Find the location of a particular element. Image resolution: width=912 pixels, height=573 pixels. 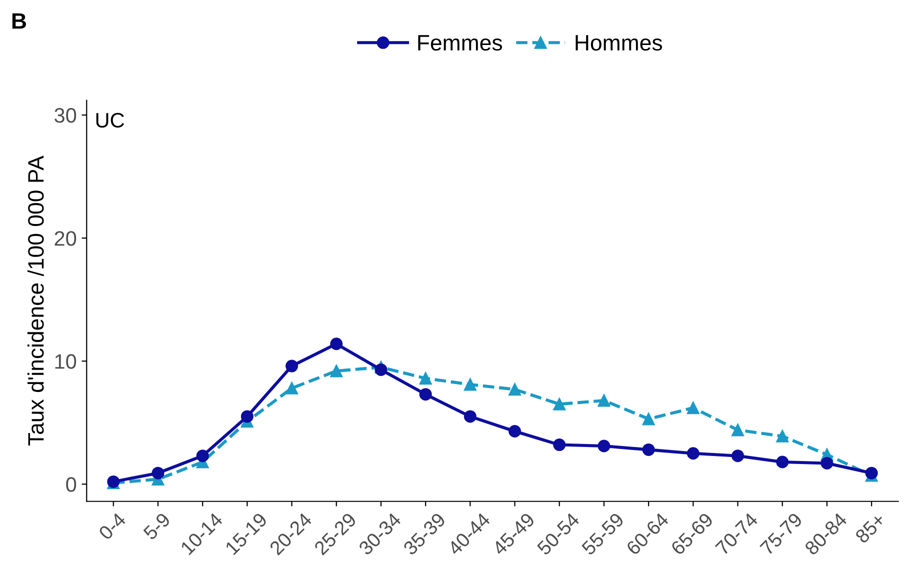

legend-label: Hommes is located at coordinates (619, 43).